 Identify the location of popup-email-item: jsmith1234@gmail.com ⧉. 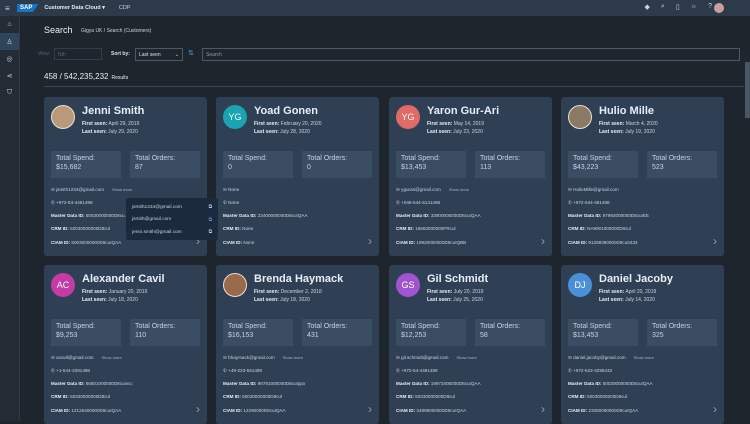
(172, 207).